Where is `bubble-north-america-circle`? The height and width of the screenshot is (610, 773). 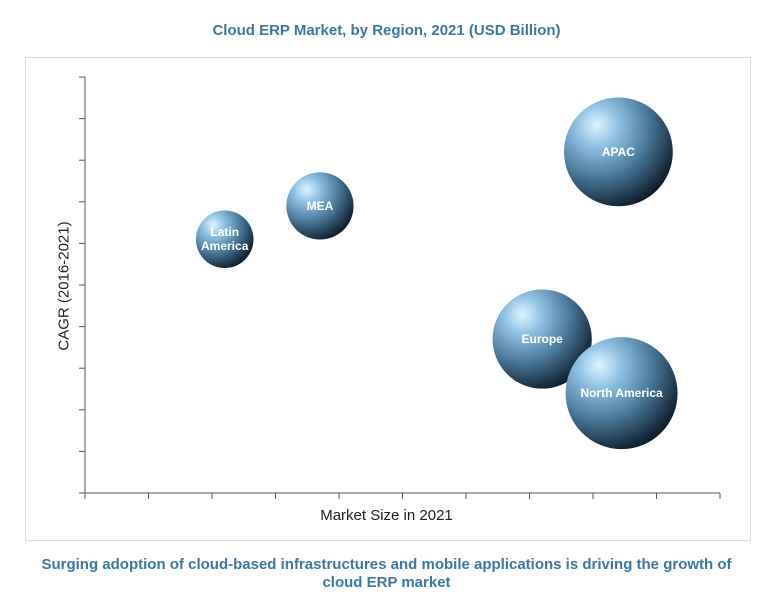 bubble-north-america-circle is located at coordinates (621, 393).